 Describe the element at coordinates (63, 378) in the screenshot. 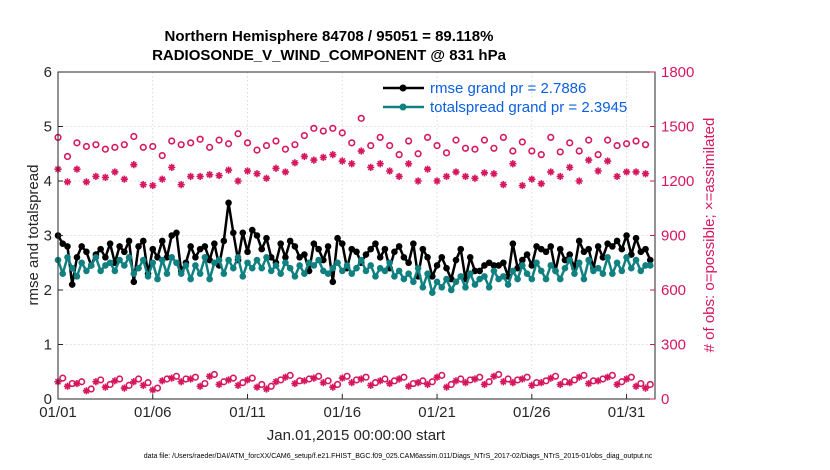

I see `obs-4-point` at that location.